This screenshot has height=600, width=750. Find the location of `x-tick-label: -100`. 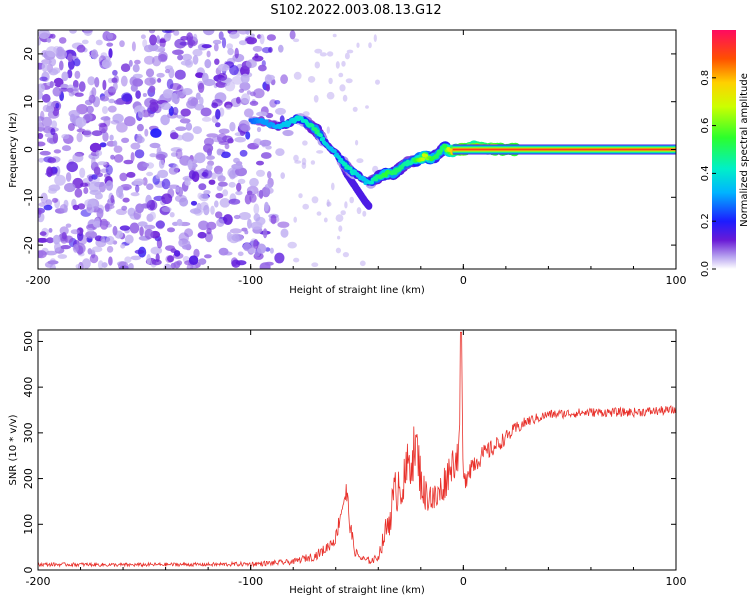

x-tick-label: -100 is located at coordinates (250, 581).